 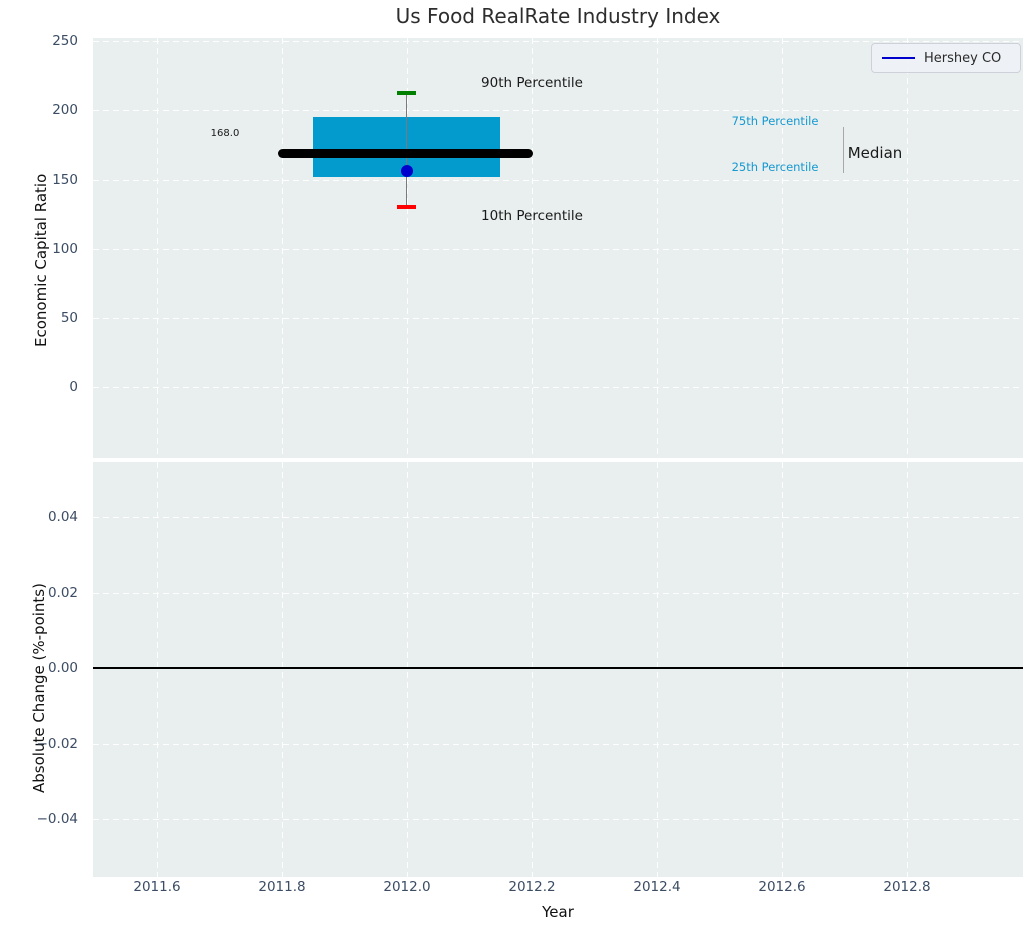 I want to click on y-tick-label: −0.04, so click(x=57, y=819).